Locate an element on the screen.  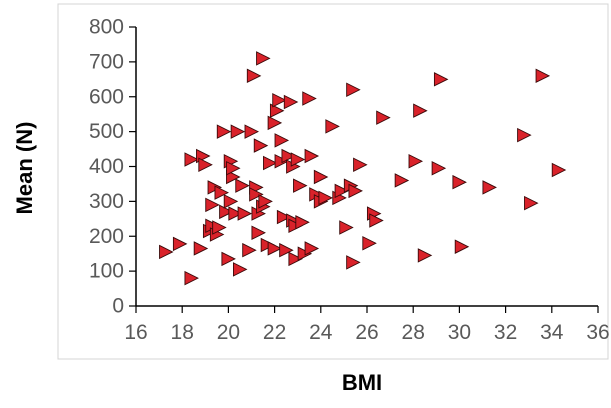
y-tick-label: 800 is located at coordinates (106, 27).